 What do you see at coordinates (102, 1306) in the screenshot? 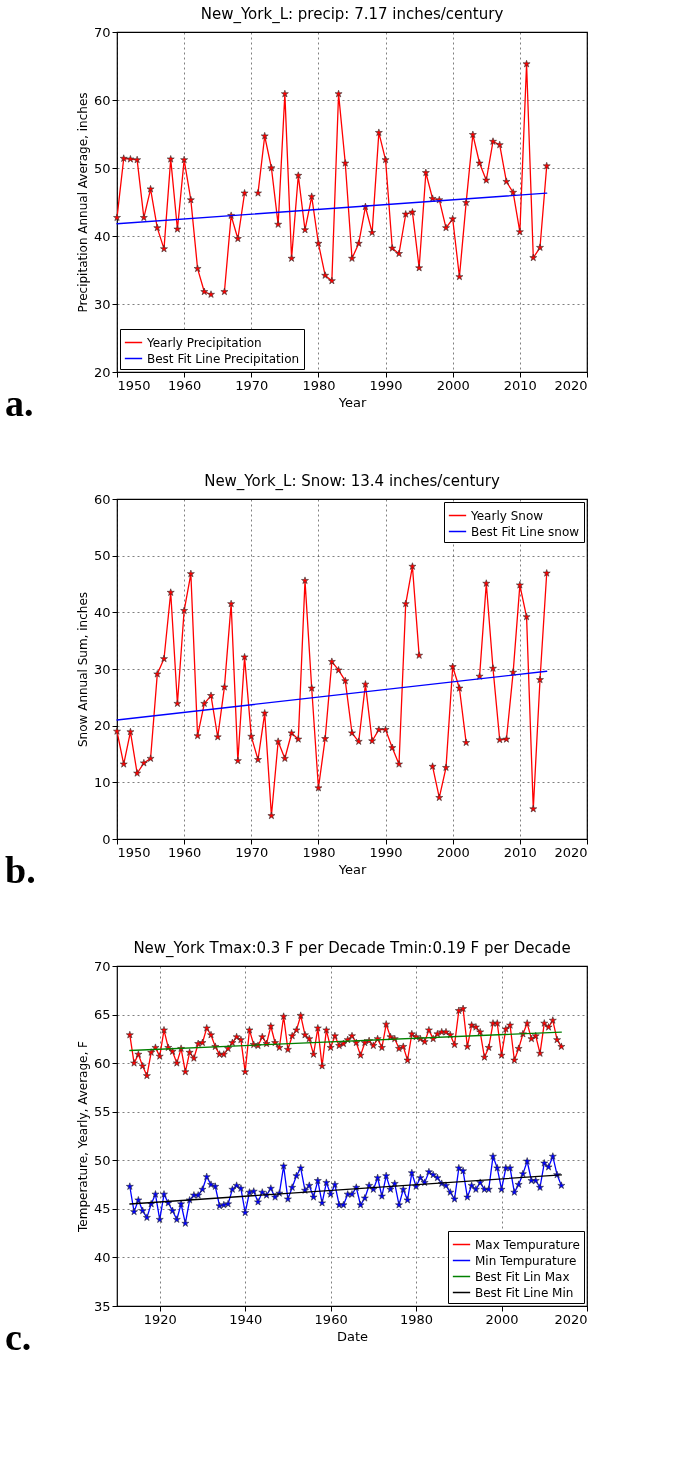
I see `y-tick-label: 35` at bounding box center [102, 1306].